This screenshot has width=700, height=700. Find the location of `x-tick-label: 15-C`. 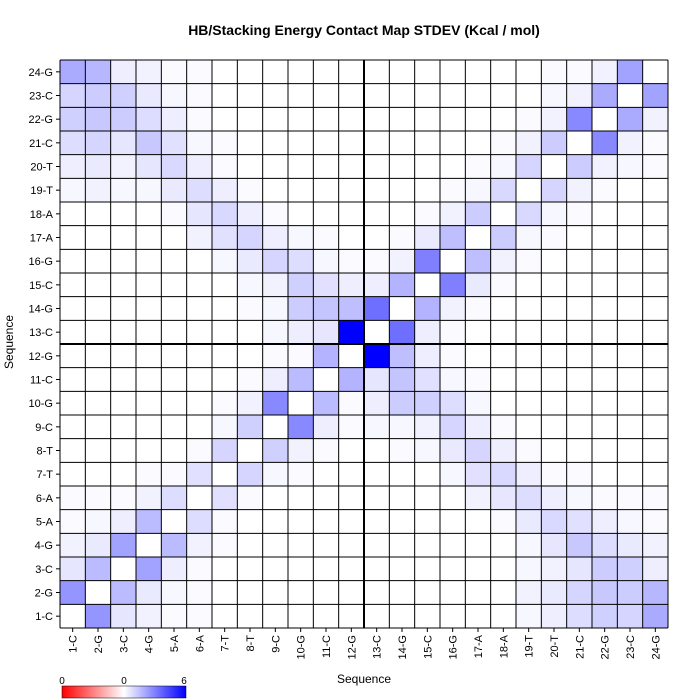

x-tick-label: 15-C is located at coordinates (428, 647).